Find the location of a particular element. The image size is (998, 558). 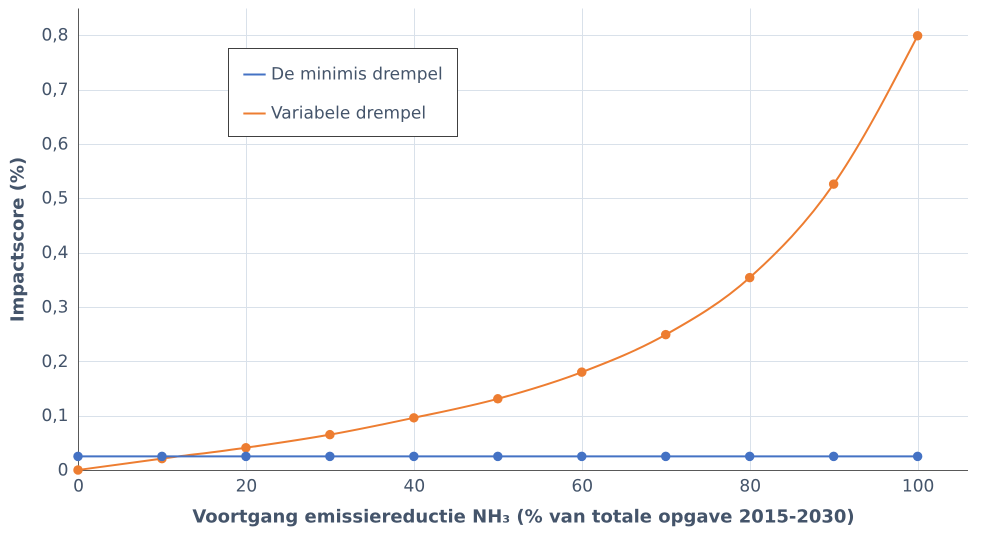

x-tick-label: 80 is located at coordinates (750, 486).